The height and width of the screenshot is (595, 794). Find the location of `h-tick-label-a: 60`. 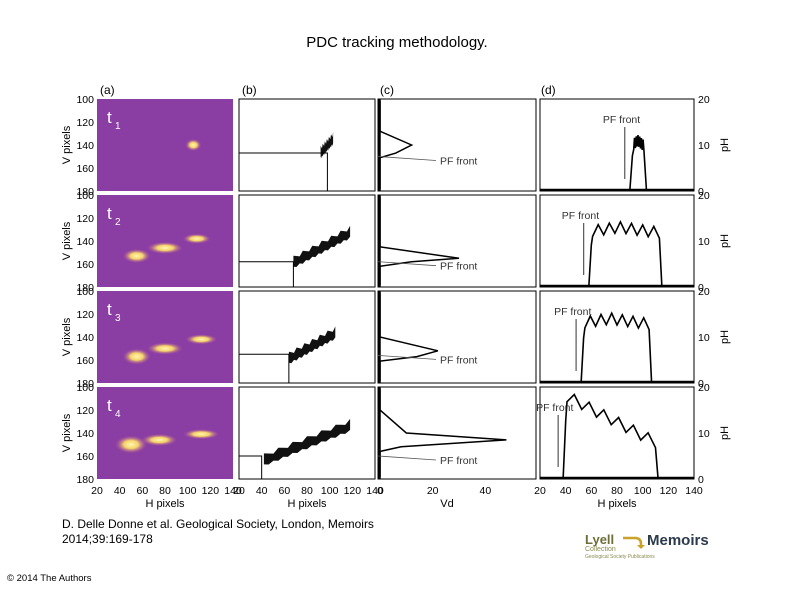

h-tick-label-a: 60 is located at coordinates (142, 491).